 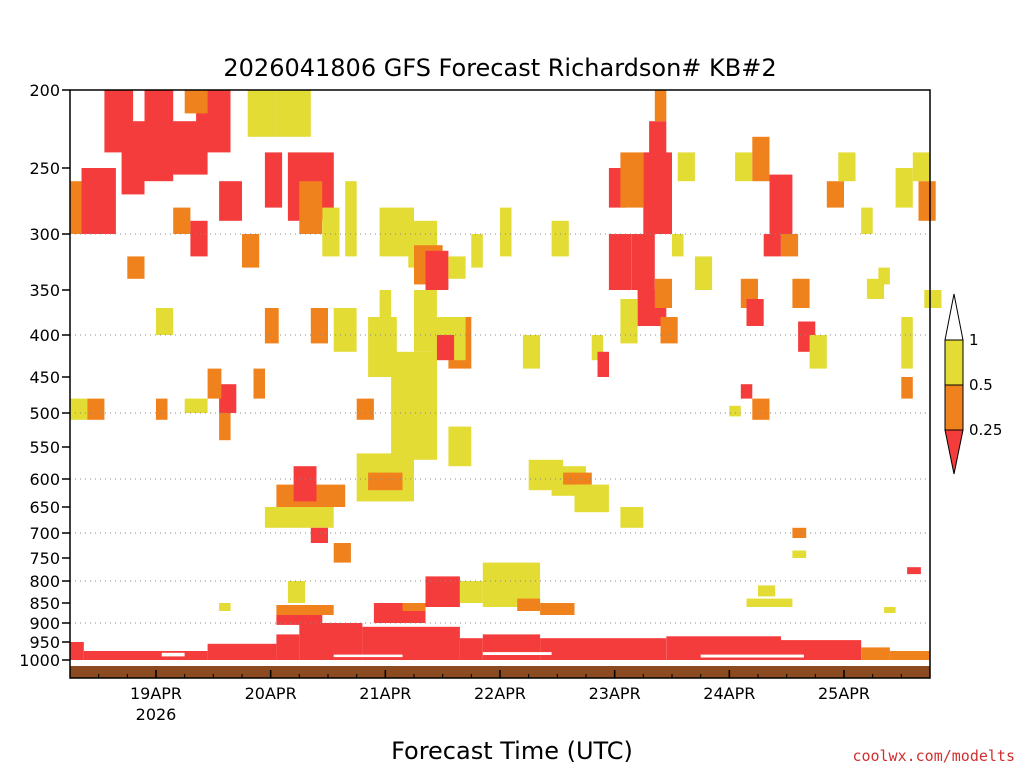 I want to click on y-tick-label: 650, so click(x=44, y=507).